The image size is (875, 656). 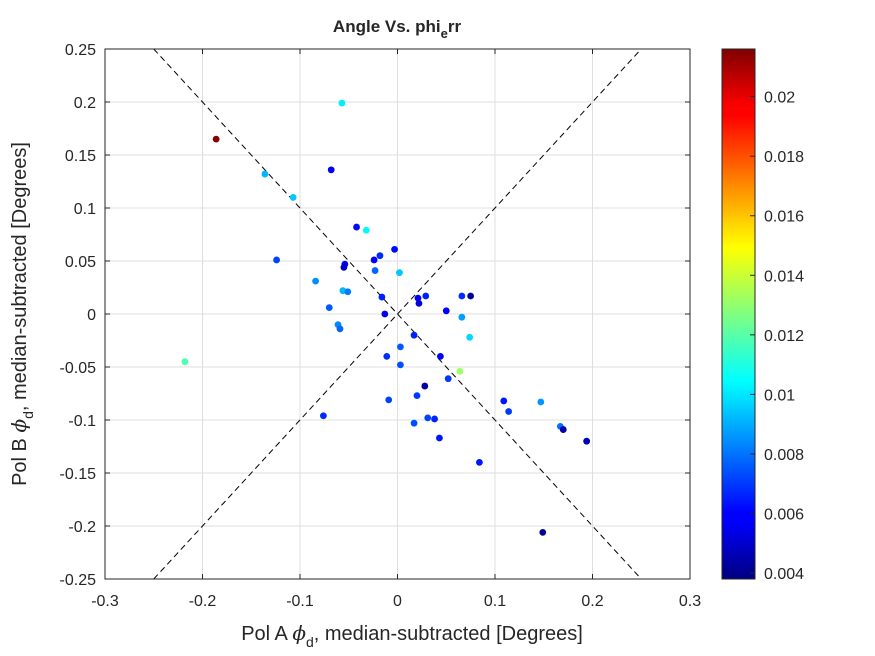 I want to click on x-tick-label: 0.1, so click(x=495, y=601).